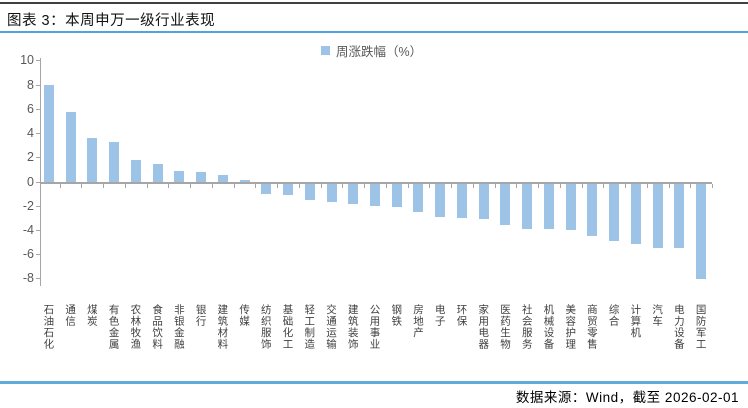  What do you see at coordinates (483, 327) in the screenshot?
I see `category-label: 家用电器` at bounding box center [483, 327].